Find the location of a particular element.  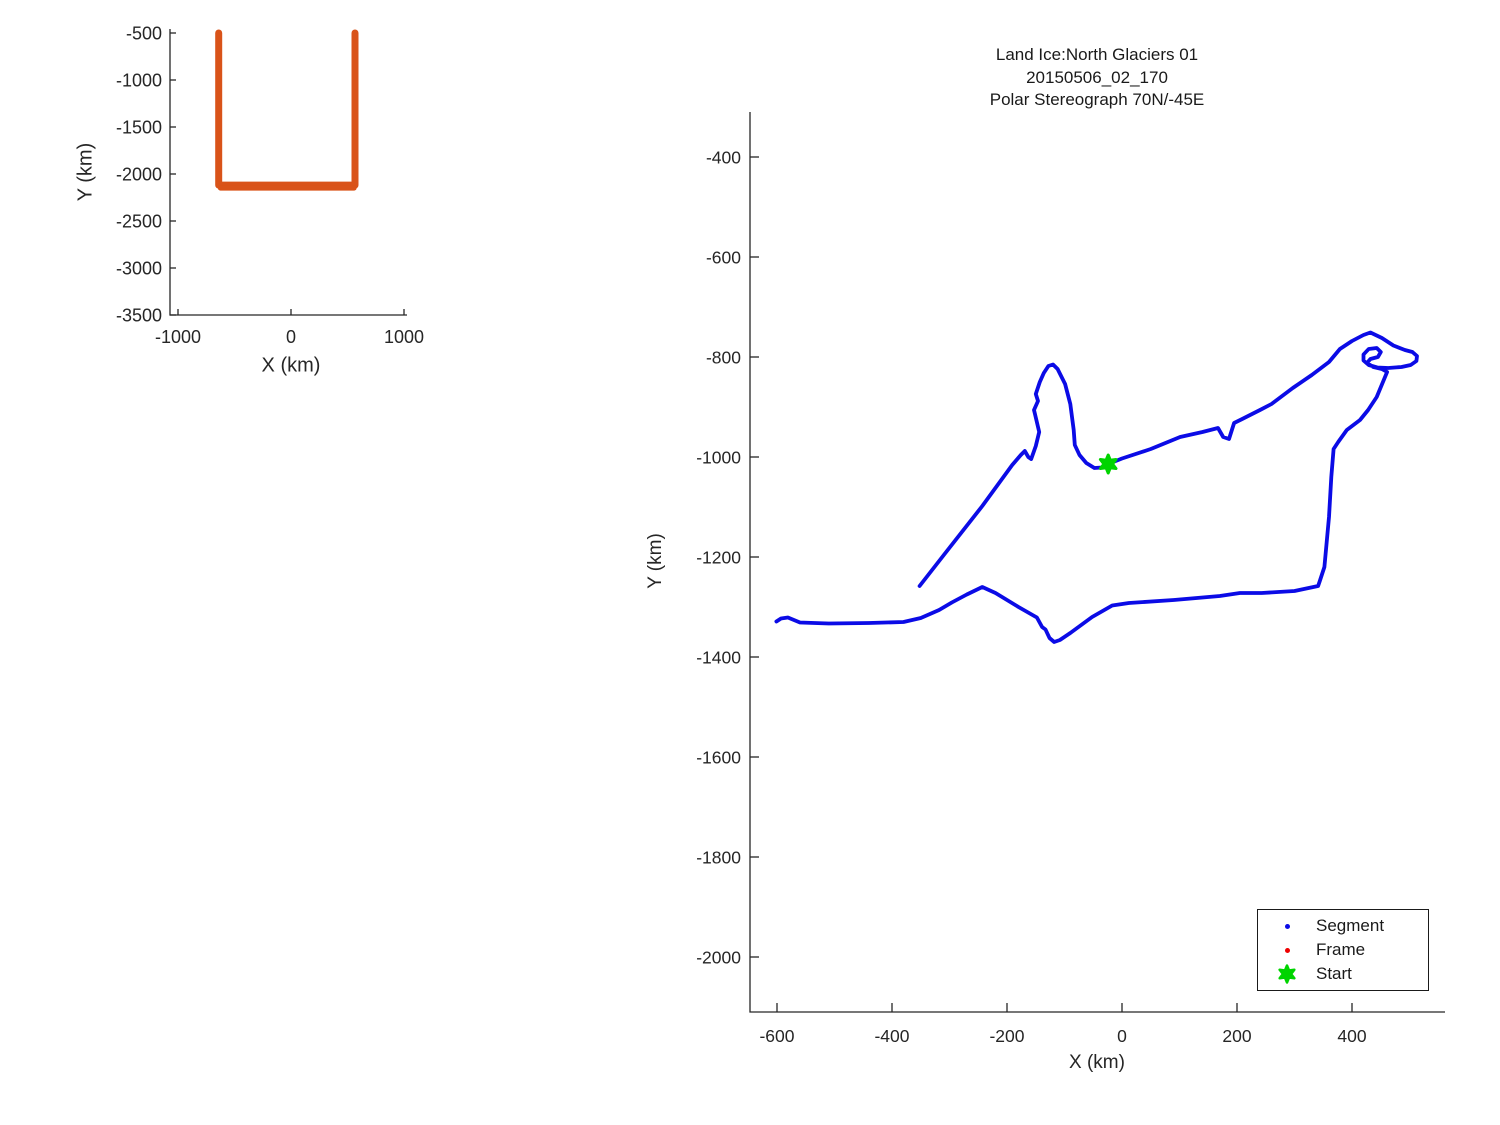

main-x-tick-label: 400 is located at coordinates (1351, 1036).